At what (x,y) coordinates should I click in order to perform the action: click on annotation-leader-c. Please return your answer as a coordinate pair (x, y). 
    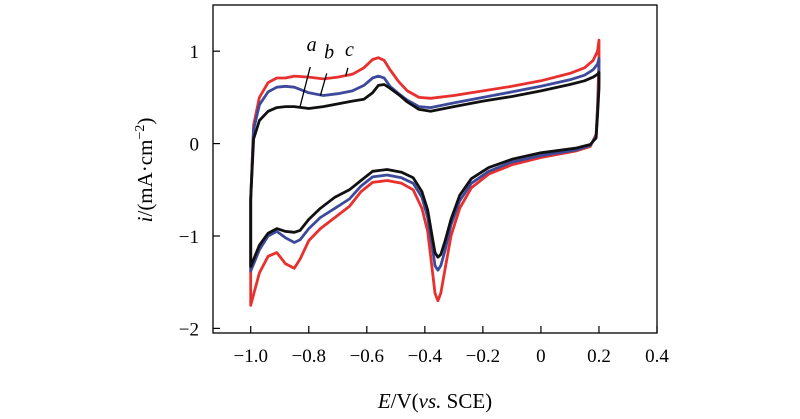
    Looking at the image, I should click on (346, 72).